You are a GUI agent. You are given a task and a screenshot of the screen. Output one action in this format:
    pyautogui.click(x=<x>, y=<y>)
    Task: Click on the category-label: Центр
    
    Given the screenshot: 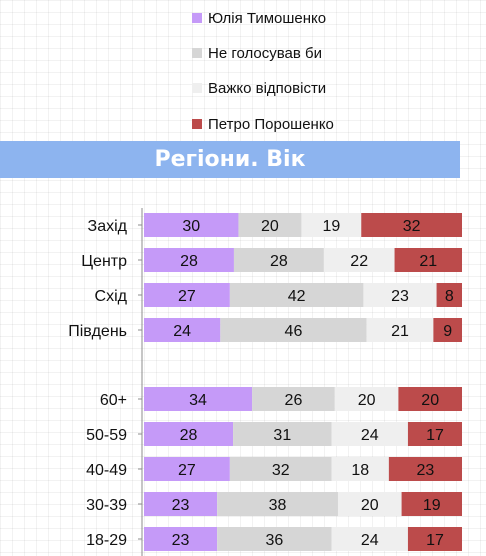 What is the action you would take?
    pyautogui.click(x=104, y=261)
    